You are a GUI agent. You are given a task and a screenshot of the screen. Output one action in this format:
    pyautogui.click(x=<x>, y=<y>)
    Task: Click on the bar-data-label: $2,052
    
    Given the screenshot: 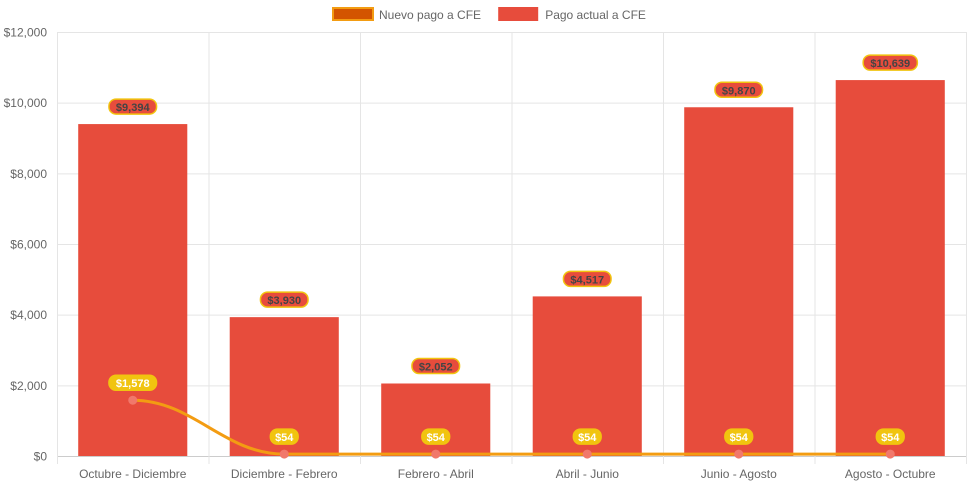 What is the action you would take?
    pyautogui.click(x=436, y=367)
    